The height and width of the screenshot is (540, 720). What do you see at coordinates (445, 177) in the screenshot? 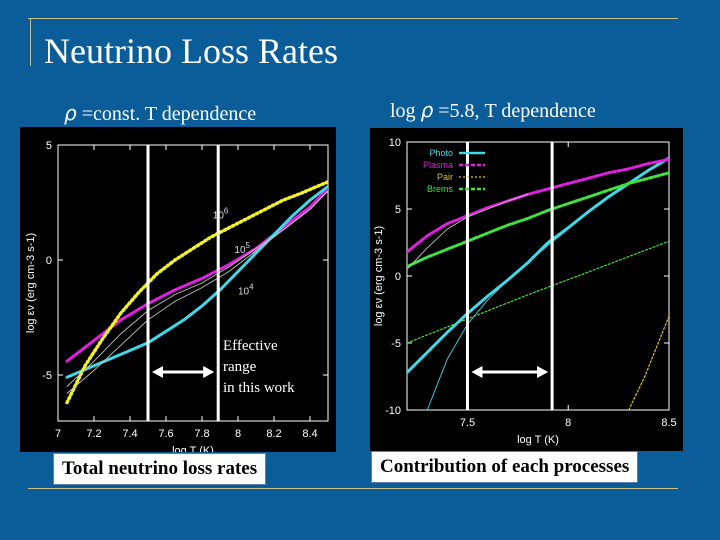
I see `legend-label-pair: Pair` at bounding box center [445, 177].